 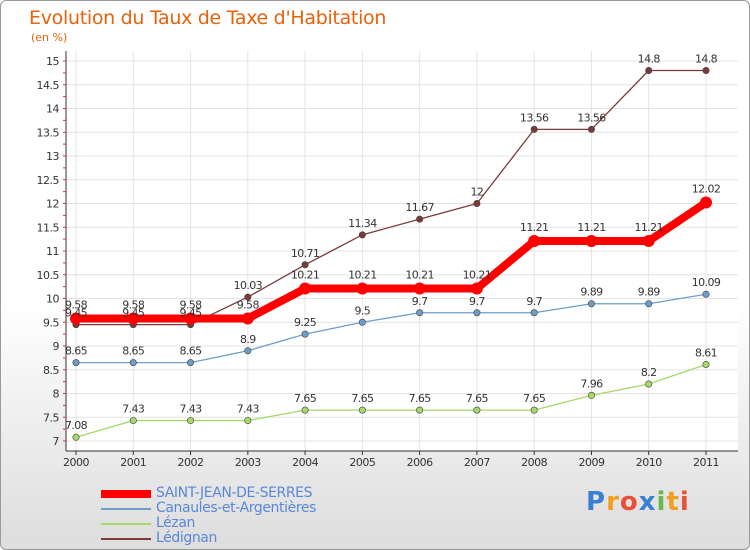 What do you see at coordinates (48, 227) in the screenshot?
I see `y-tick-label: 11.5` at bounding box center [48, 227].